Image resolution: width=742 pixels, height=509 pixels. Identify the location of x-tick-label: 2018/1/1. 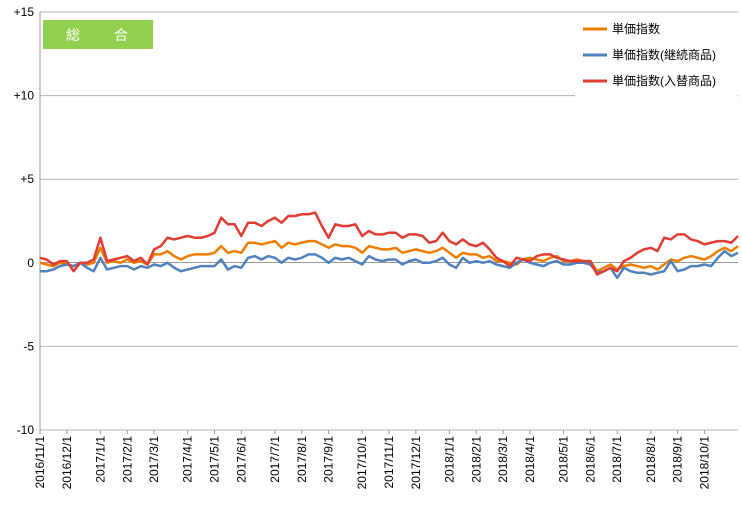
(449, 459).